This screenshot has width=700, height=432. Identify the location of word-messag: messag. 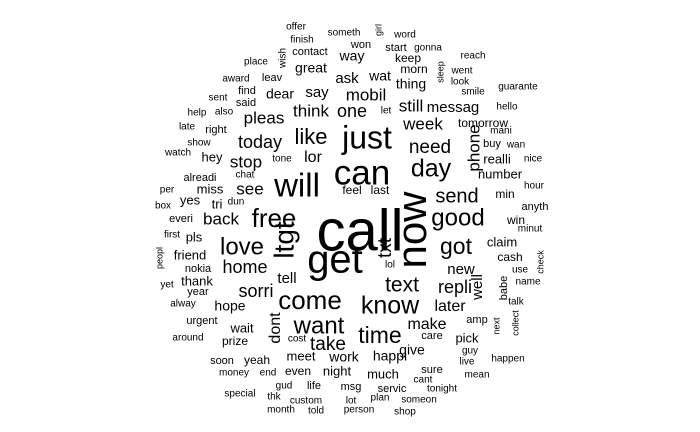
(453, 107).